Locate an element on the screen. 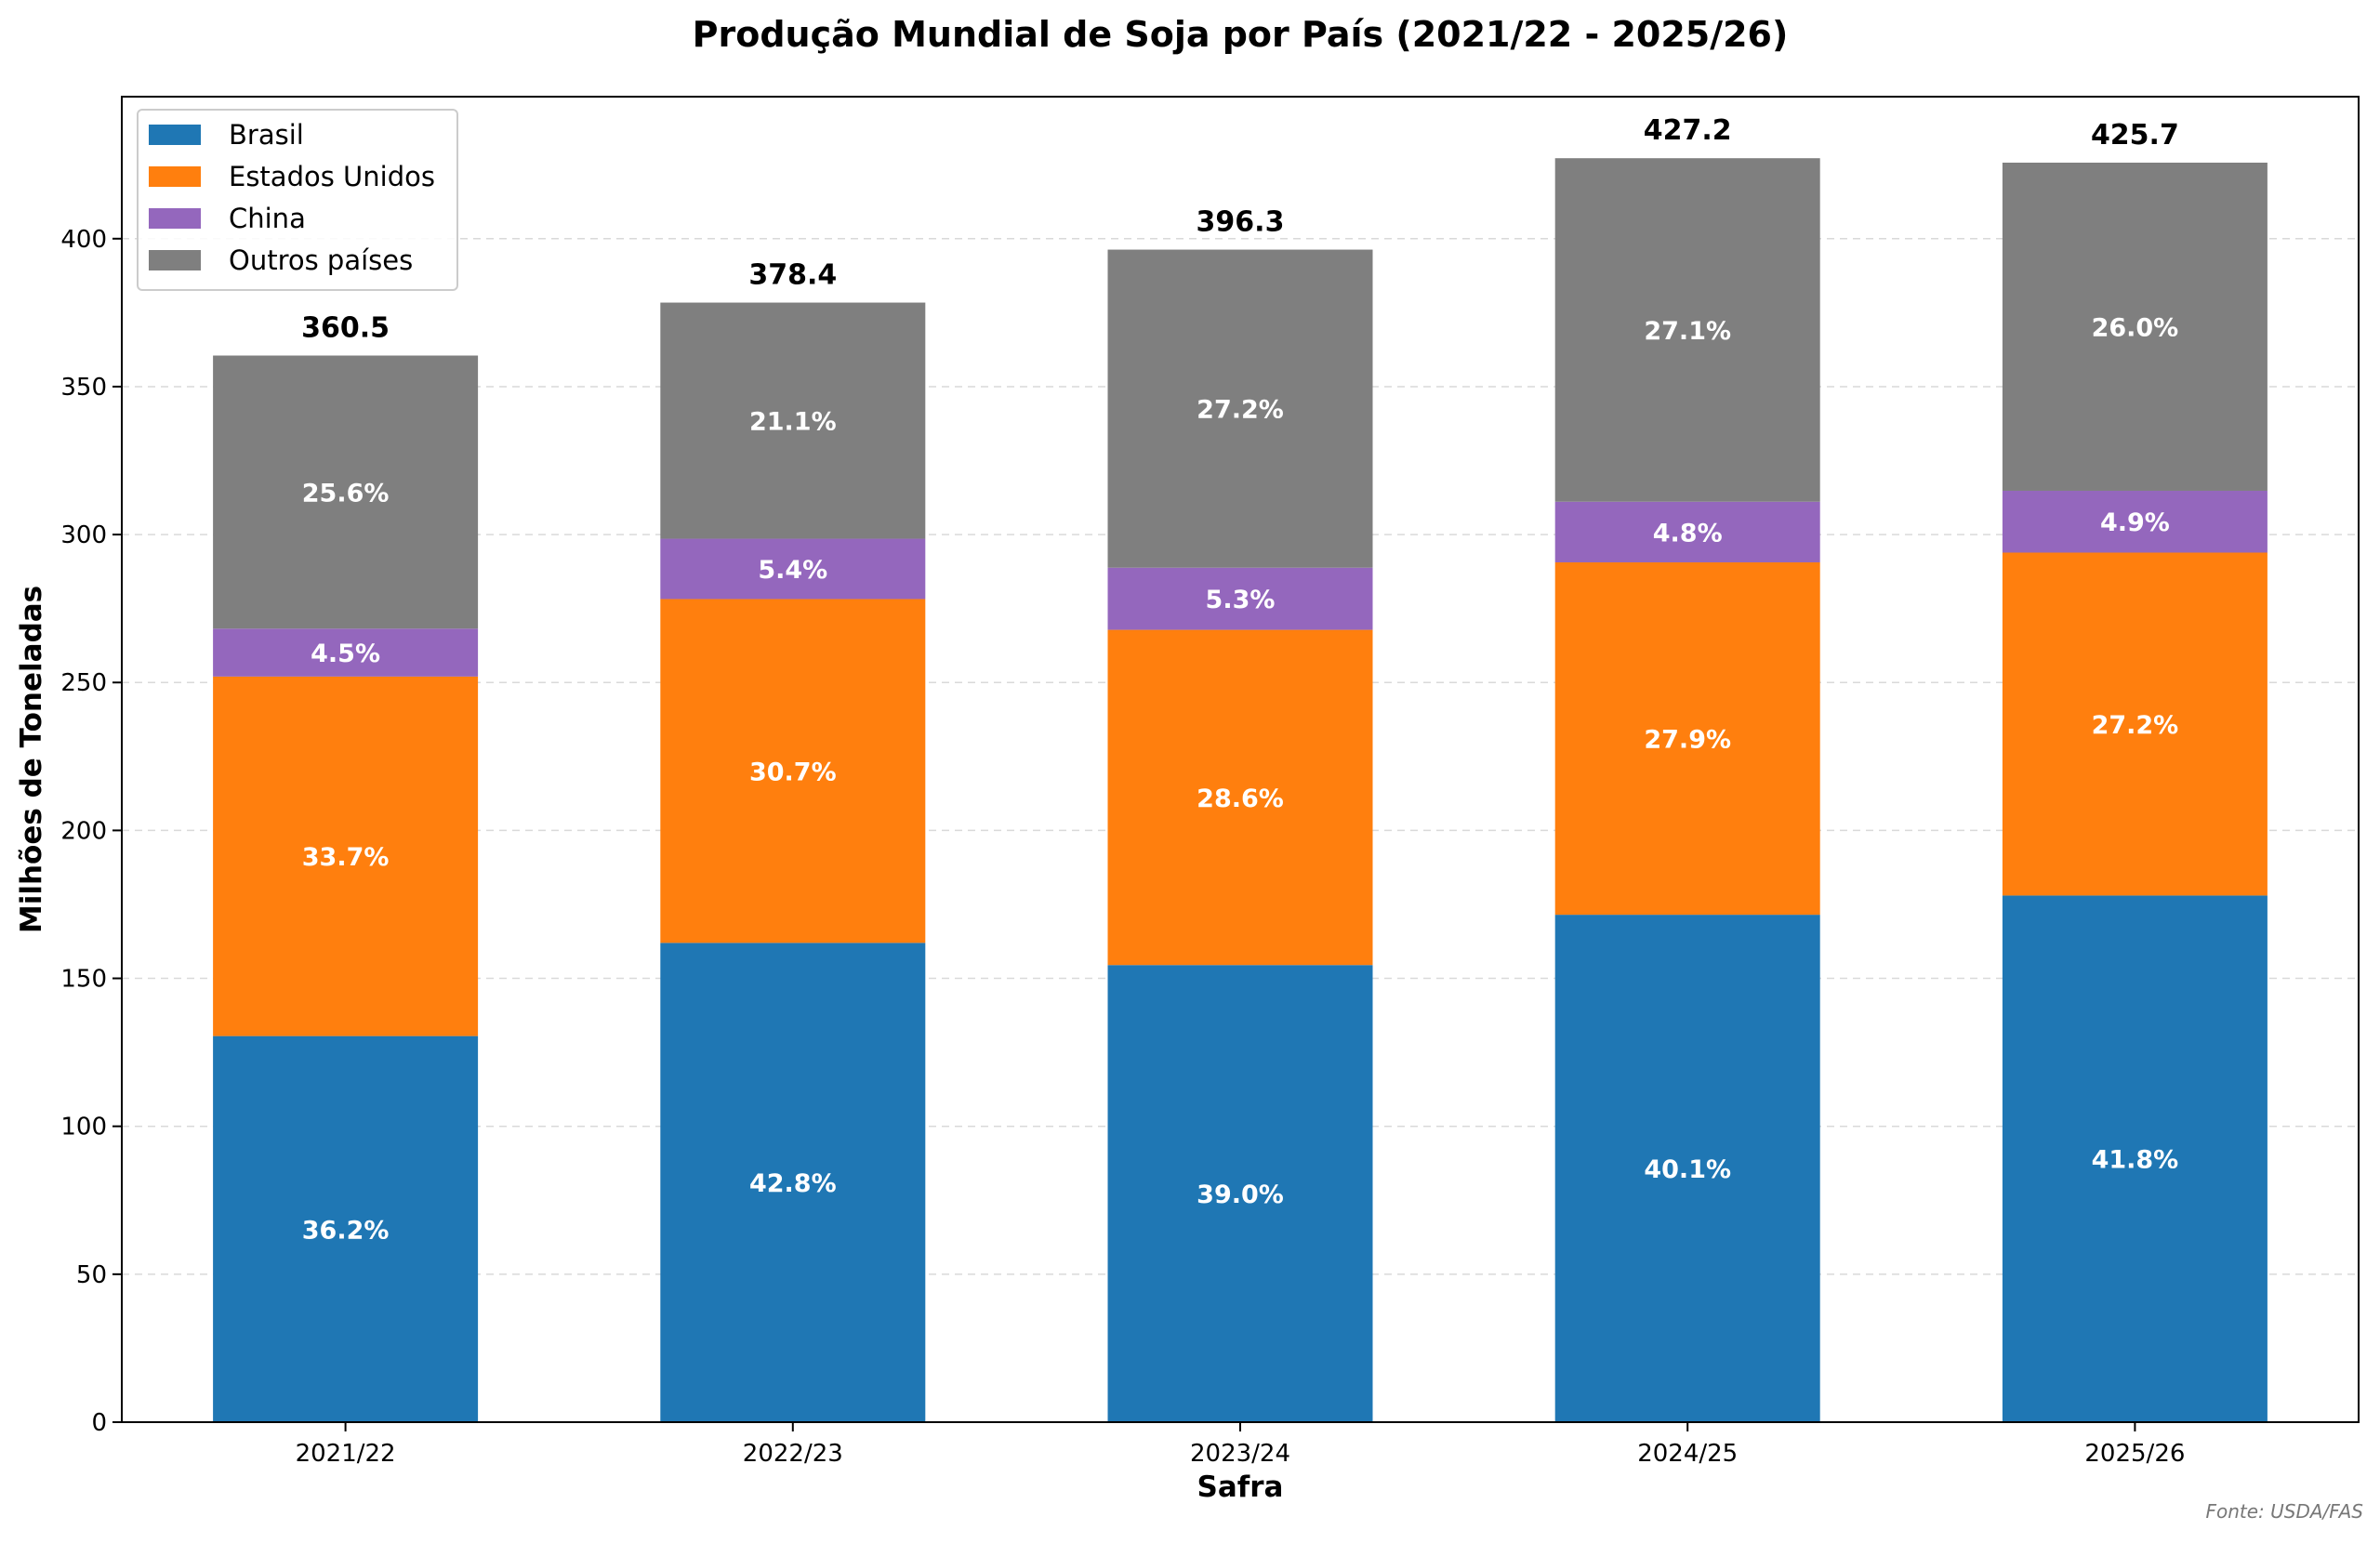 Image resolution: width=2380 pixels, height=1543 pixels. y-tick-label: 300 is located at coordinates (83, 535).